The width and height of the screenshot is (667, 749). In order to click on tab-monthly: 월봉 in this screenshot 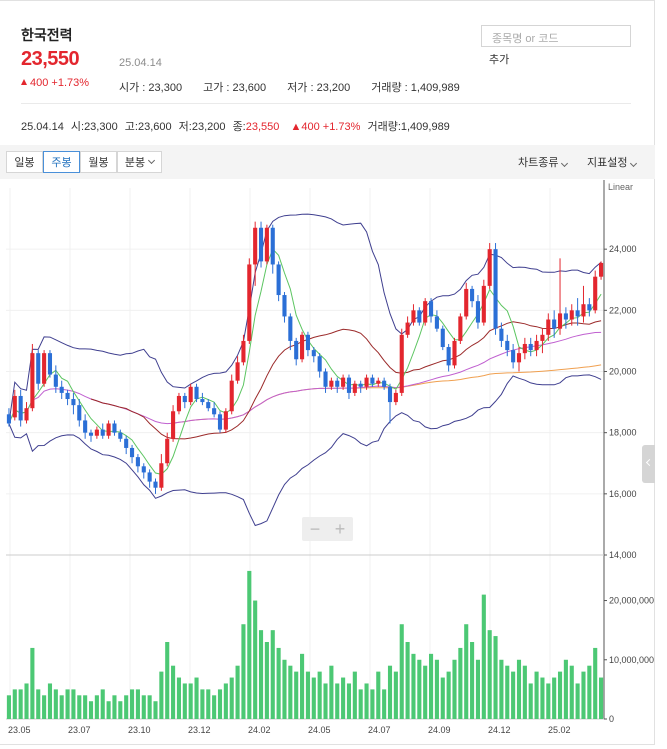, I will do `click(98, 162)`.